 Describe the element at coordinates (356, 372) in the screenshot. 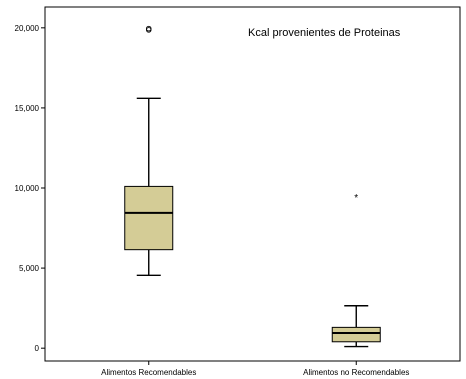

I see `x-tick-label: Alimentos no Recomendables` at that location.